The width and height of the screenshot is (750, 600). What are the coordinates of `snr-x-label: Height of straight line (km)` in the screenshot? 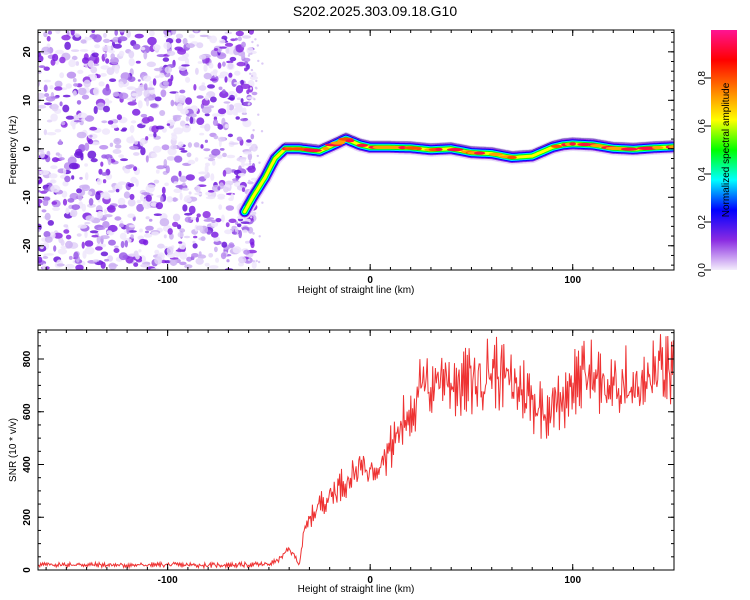 It's located at (356, 589).